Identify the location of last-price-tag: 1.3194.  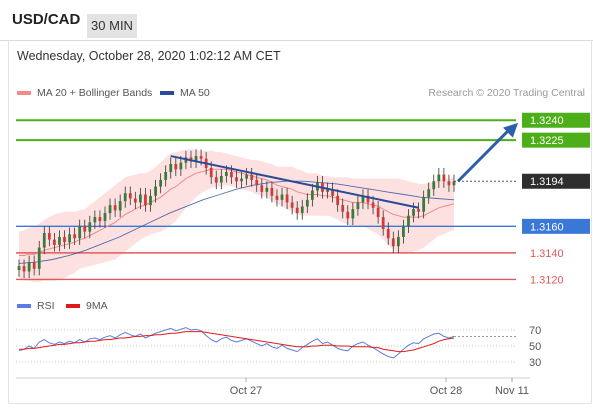
(547, 182).